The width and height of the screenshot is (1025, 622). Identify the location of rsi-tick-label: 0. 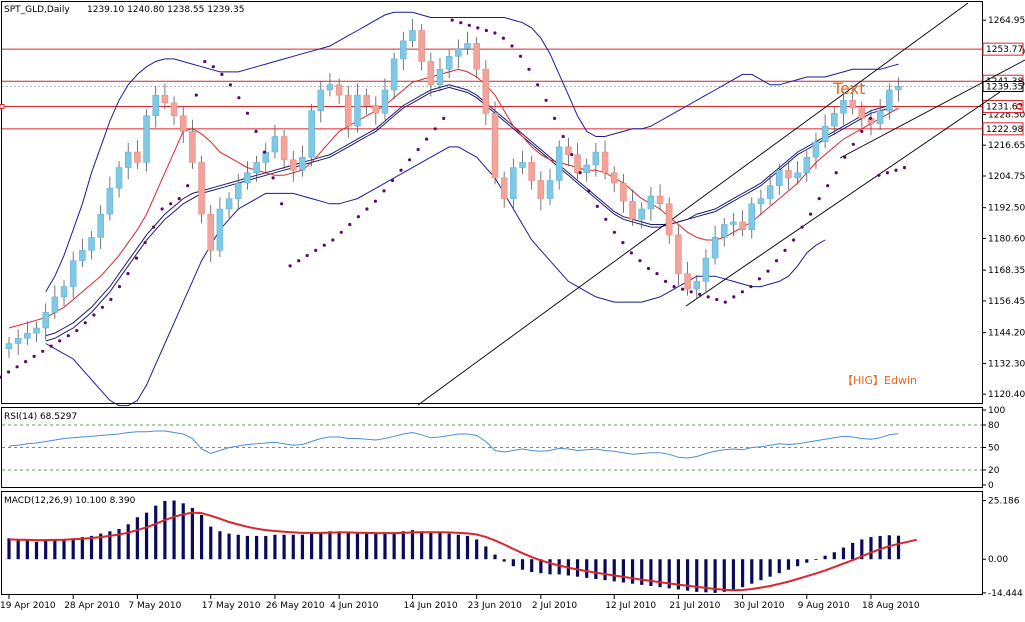
(991, 486).